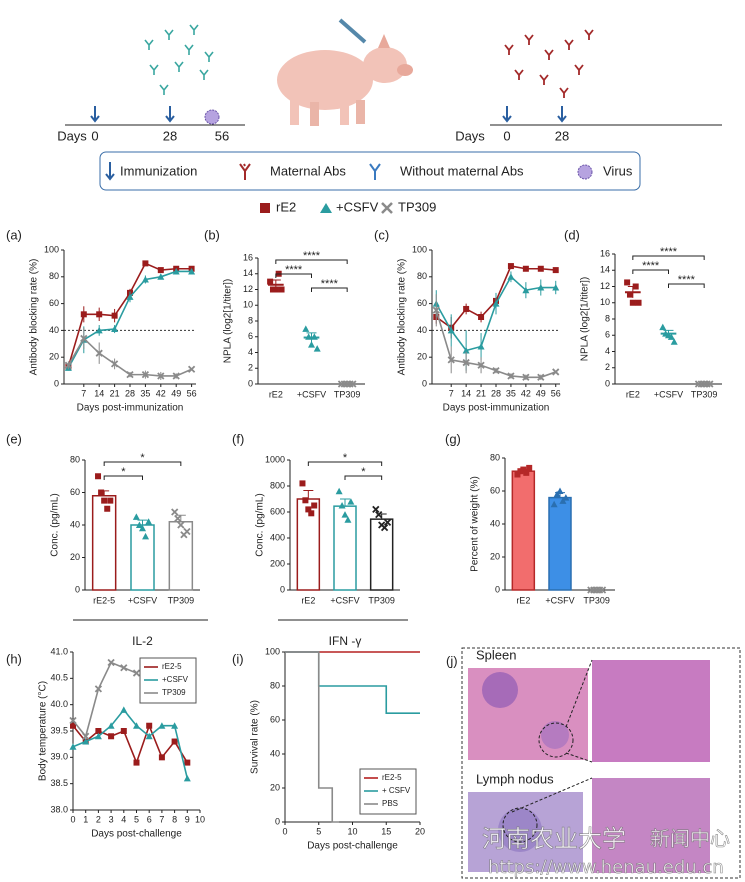  What do you see at coordinates (345, 458) in the screenshot?
I see `significance-label: *` at bounding box center [345, 458].